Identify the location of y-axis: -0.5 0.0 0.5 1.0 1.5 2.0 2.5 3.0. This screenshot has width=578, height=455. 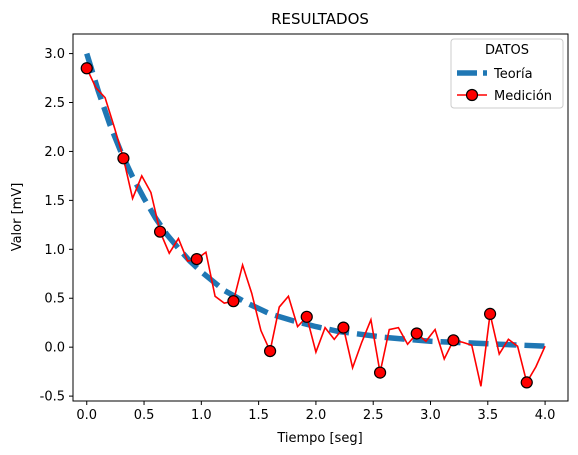
(56, 226).